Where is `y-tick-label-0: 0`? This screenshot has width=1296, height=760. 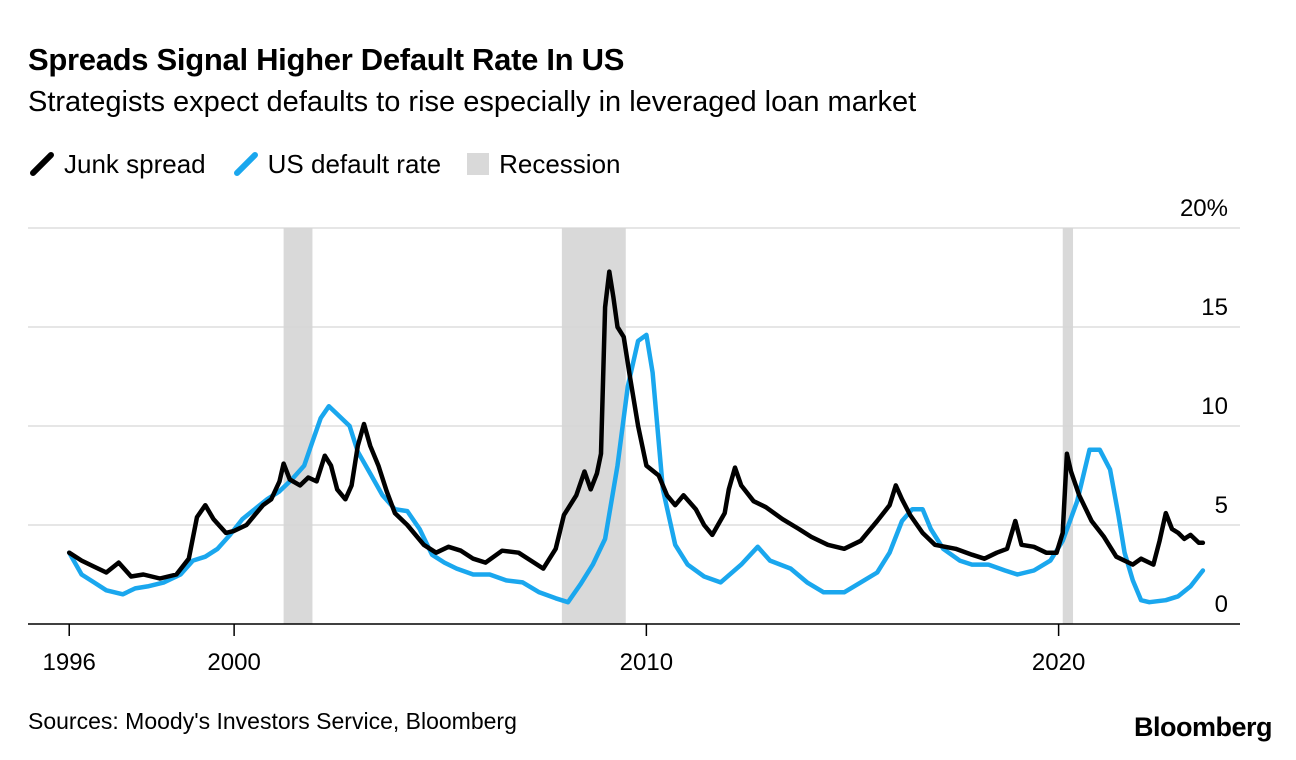
y-tick-label-0: 0 is located at coordinates (1221, 604).